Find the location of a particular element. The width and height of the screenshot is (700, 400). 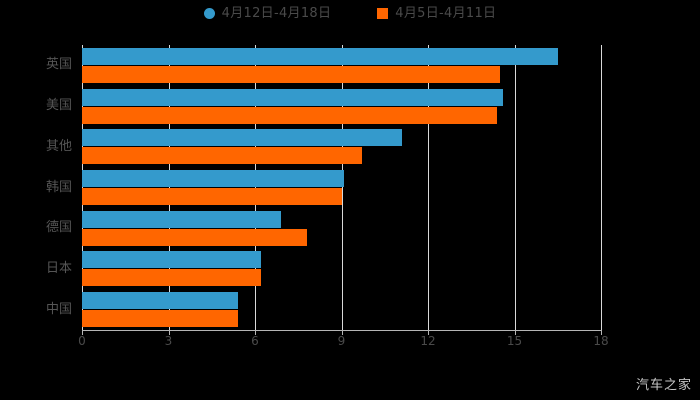

x-tick-label-12: 12 is located at coordinates (428, 341).